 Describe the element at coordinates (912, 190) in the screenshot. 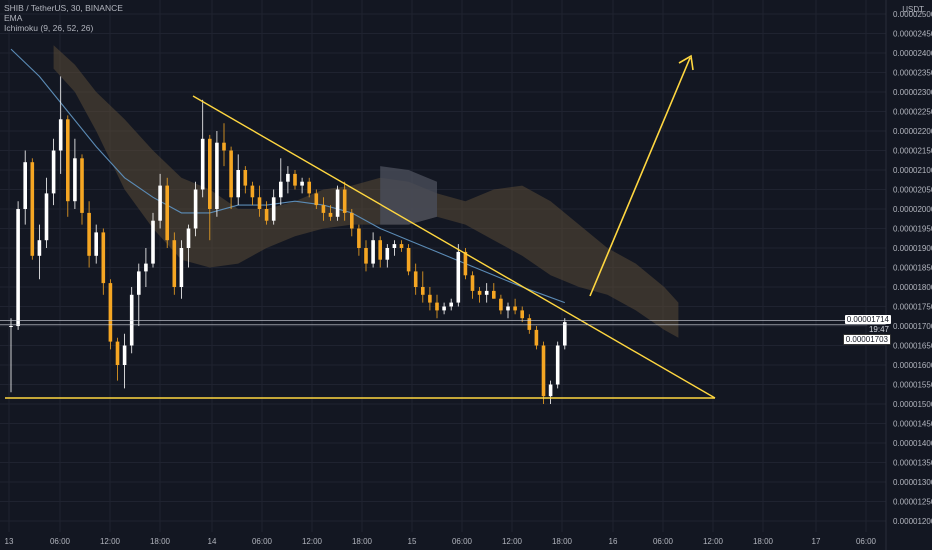

I see `y-tick-label: 0.00002050` at that location.